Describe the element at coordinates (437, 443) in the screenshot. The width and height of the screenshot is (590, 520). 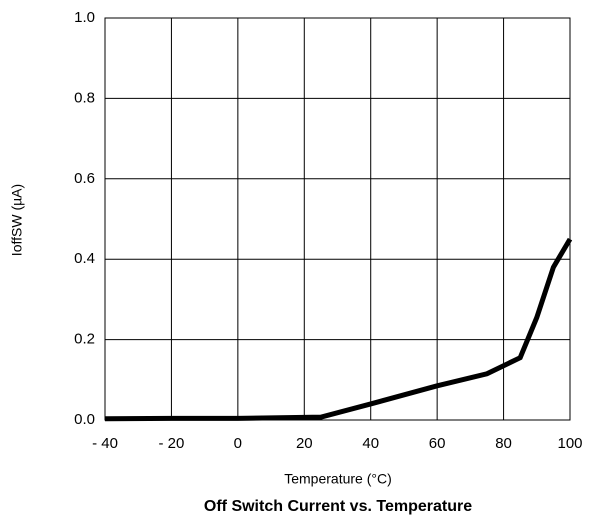
I see `x-tick-label: 60` at that location.